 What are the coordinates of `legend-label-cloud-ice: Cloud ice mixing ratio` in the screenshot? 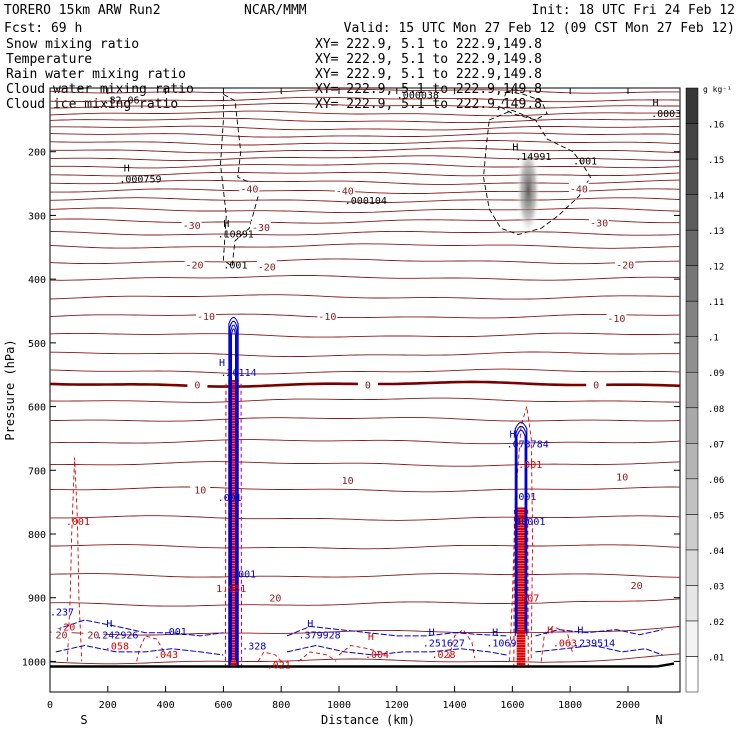 It's located at (92, 104).